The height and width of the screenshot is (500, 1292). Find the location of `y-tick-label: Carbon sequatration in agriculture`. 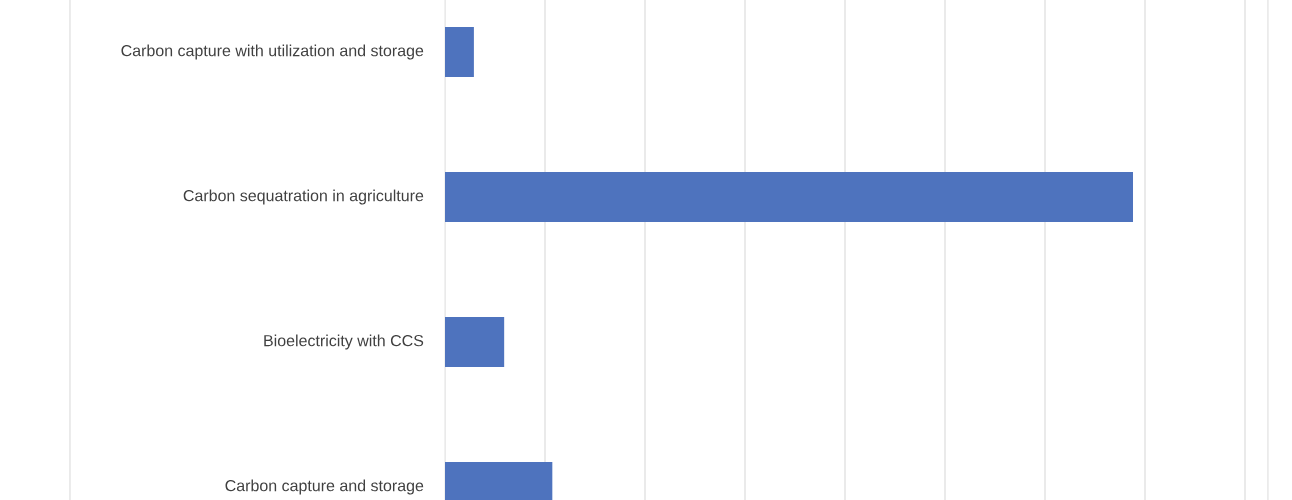

y-tick-label: Carbon sequatration in agriculture is located at coordinates (303, 197).